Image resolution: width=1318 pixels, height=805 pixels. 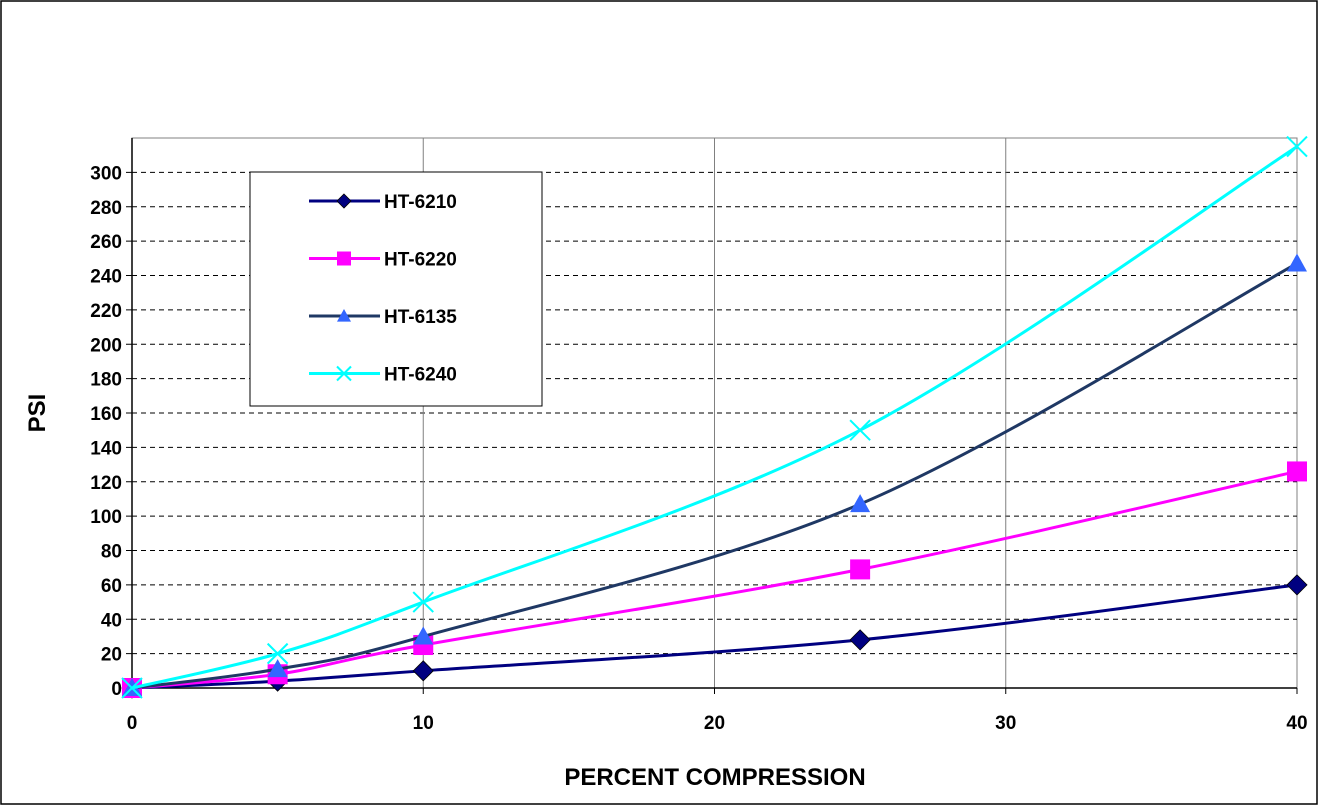 What do you see at coordinates (106, 311) in the screenshot?
I see `y-tick-label: 220` at bounding box center [106, 311].